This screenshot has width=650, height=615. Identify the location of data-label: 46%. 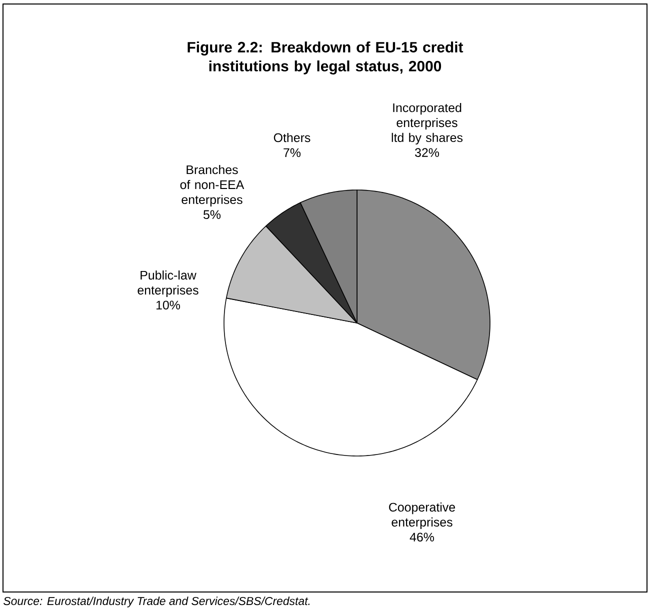
(422, 537).